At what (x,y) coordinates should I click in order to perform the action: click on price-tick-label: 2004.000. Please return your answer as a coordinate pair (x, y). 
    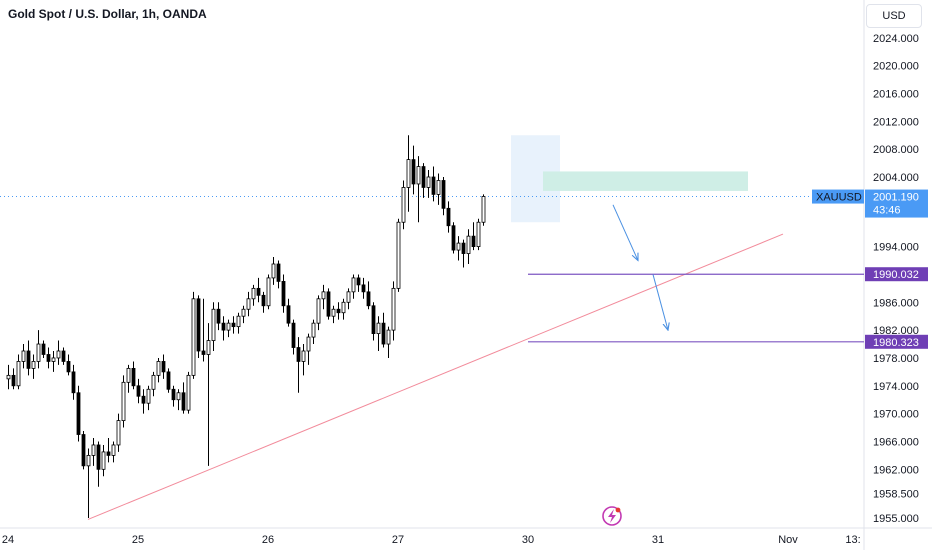
    Looking at the image, I should click on (896, 178).